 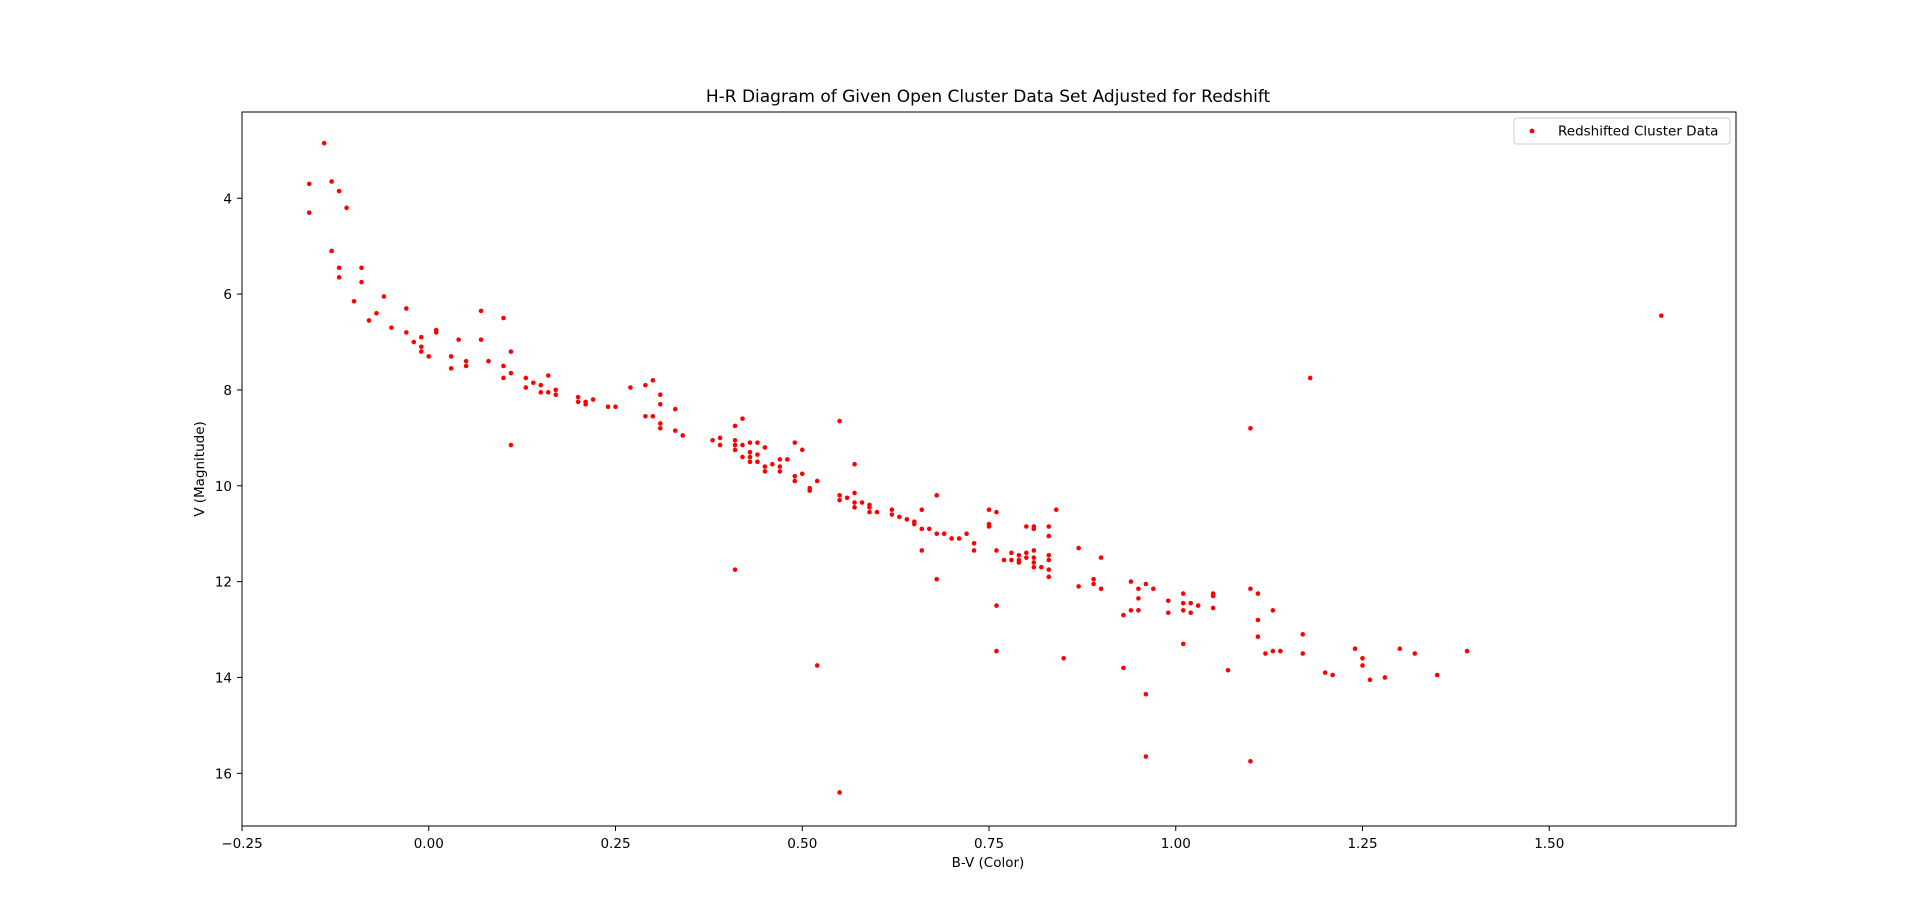 I want to click on y-axis-ticks: 4 6 8 10 12 14 16, so click(x=228, y=486).